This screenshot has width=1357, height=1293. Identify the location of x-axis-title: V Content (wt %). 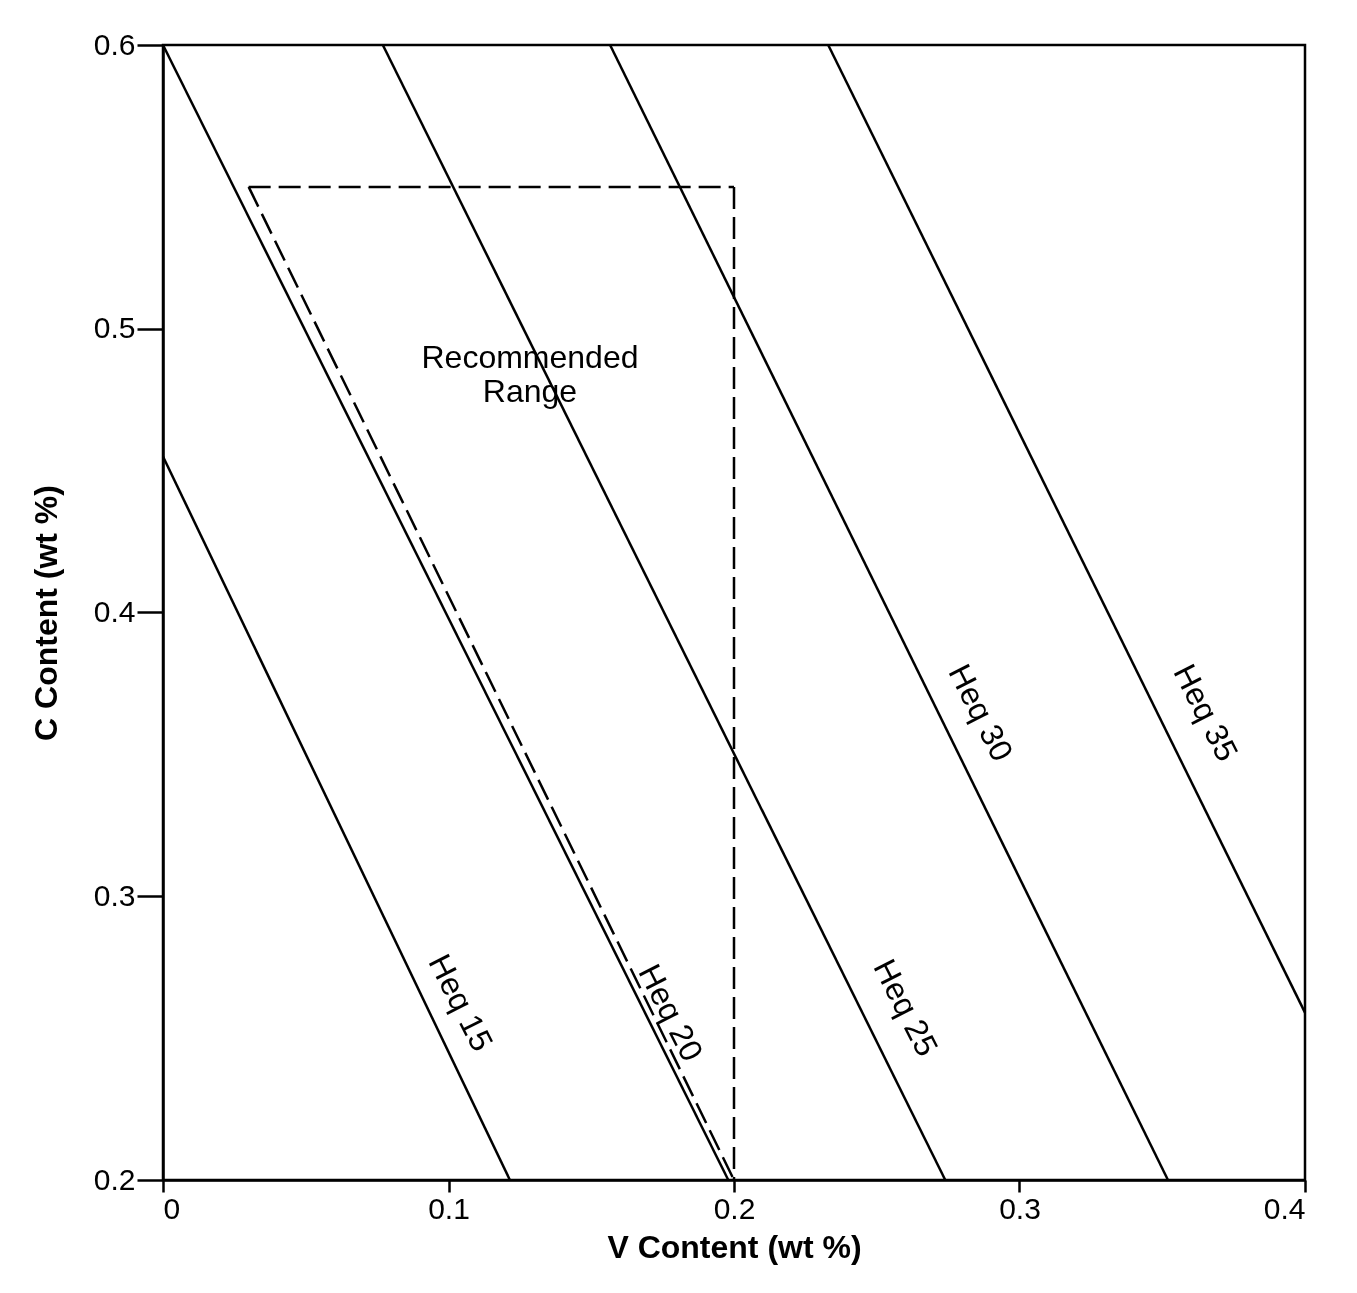
(734, 1246).